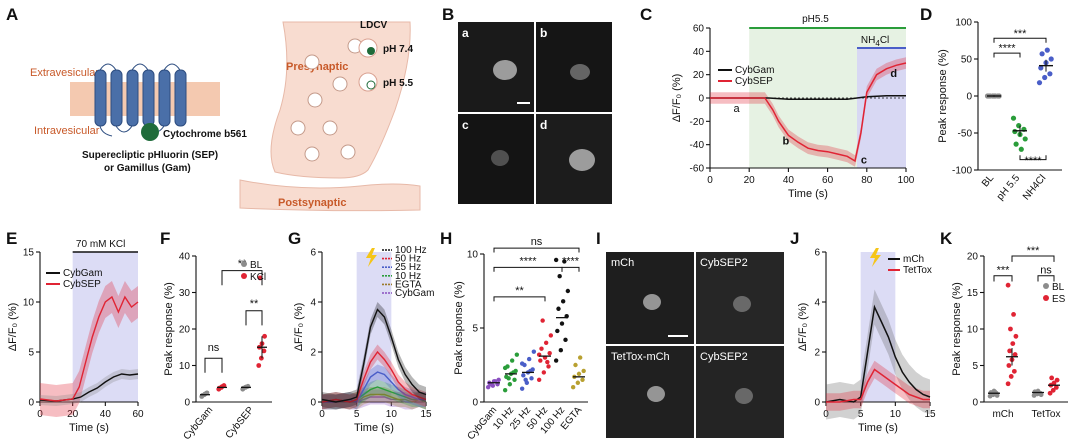 The image size is (1080, 448). What do you see at coordinates (1009, 188) in the screenshot?
I see `category-label: pH 5.5` at bounding box center [1009, 188].